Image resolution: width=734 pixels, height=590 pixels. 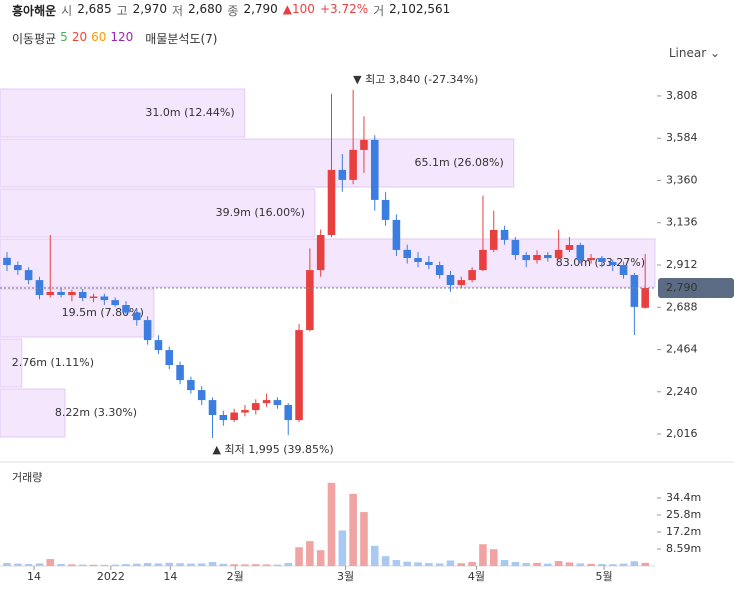 What do you see at coordinates (600, 262) in the screenshot?
I see `profile-label: 83.0m (33.27%)` at bounding box center [600, 262].